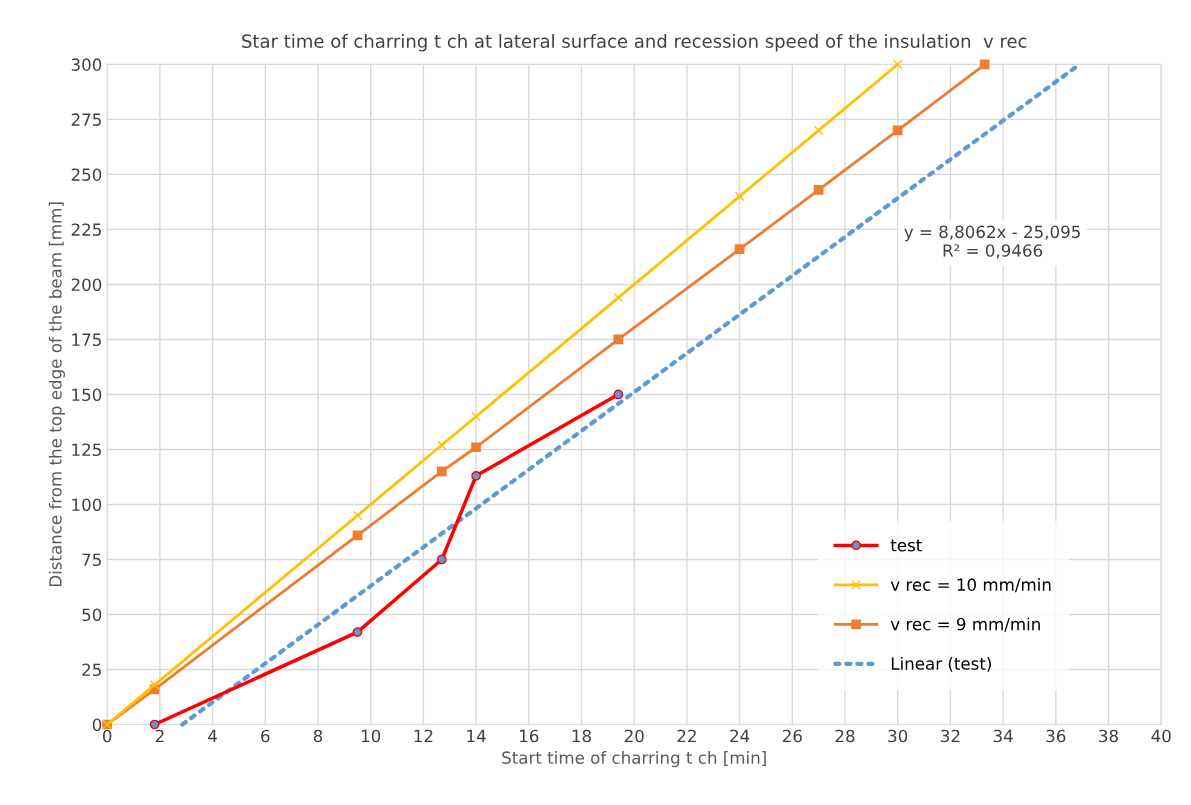 This screenshot has width=1191, height=805. I want to click on x-tick-label: 34, so click(1003, 736).